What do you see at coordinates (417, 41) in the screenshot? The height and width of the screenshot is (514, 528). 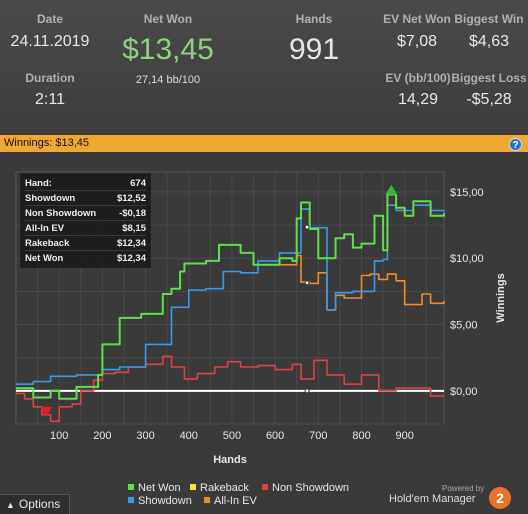 I see `ev-net-won-value: $7,08` at bounding box center [417, 41].